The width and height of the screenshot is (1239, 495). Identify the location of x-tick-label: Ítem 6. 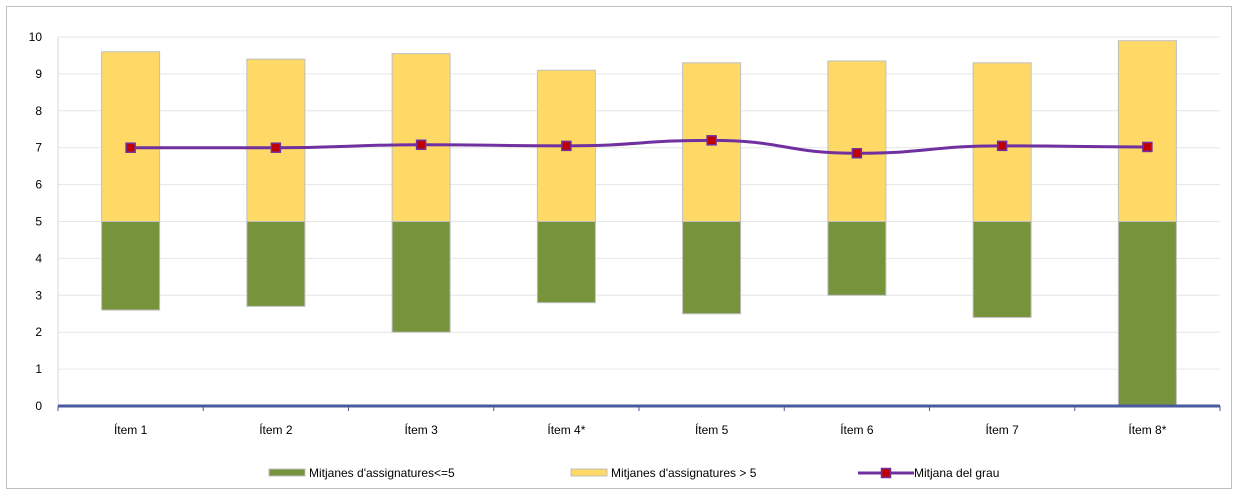
(857, 429).